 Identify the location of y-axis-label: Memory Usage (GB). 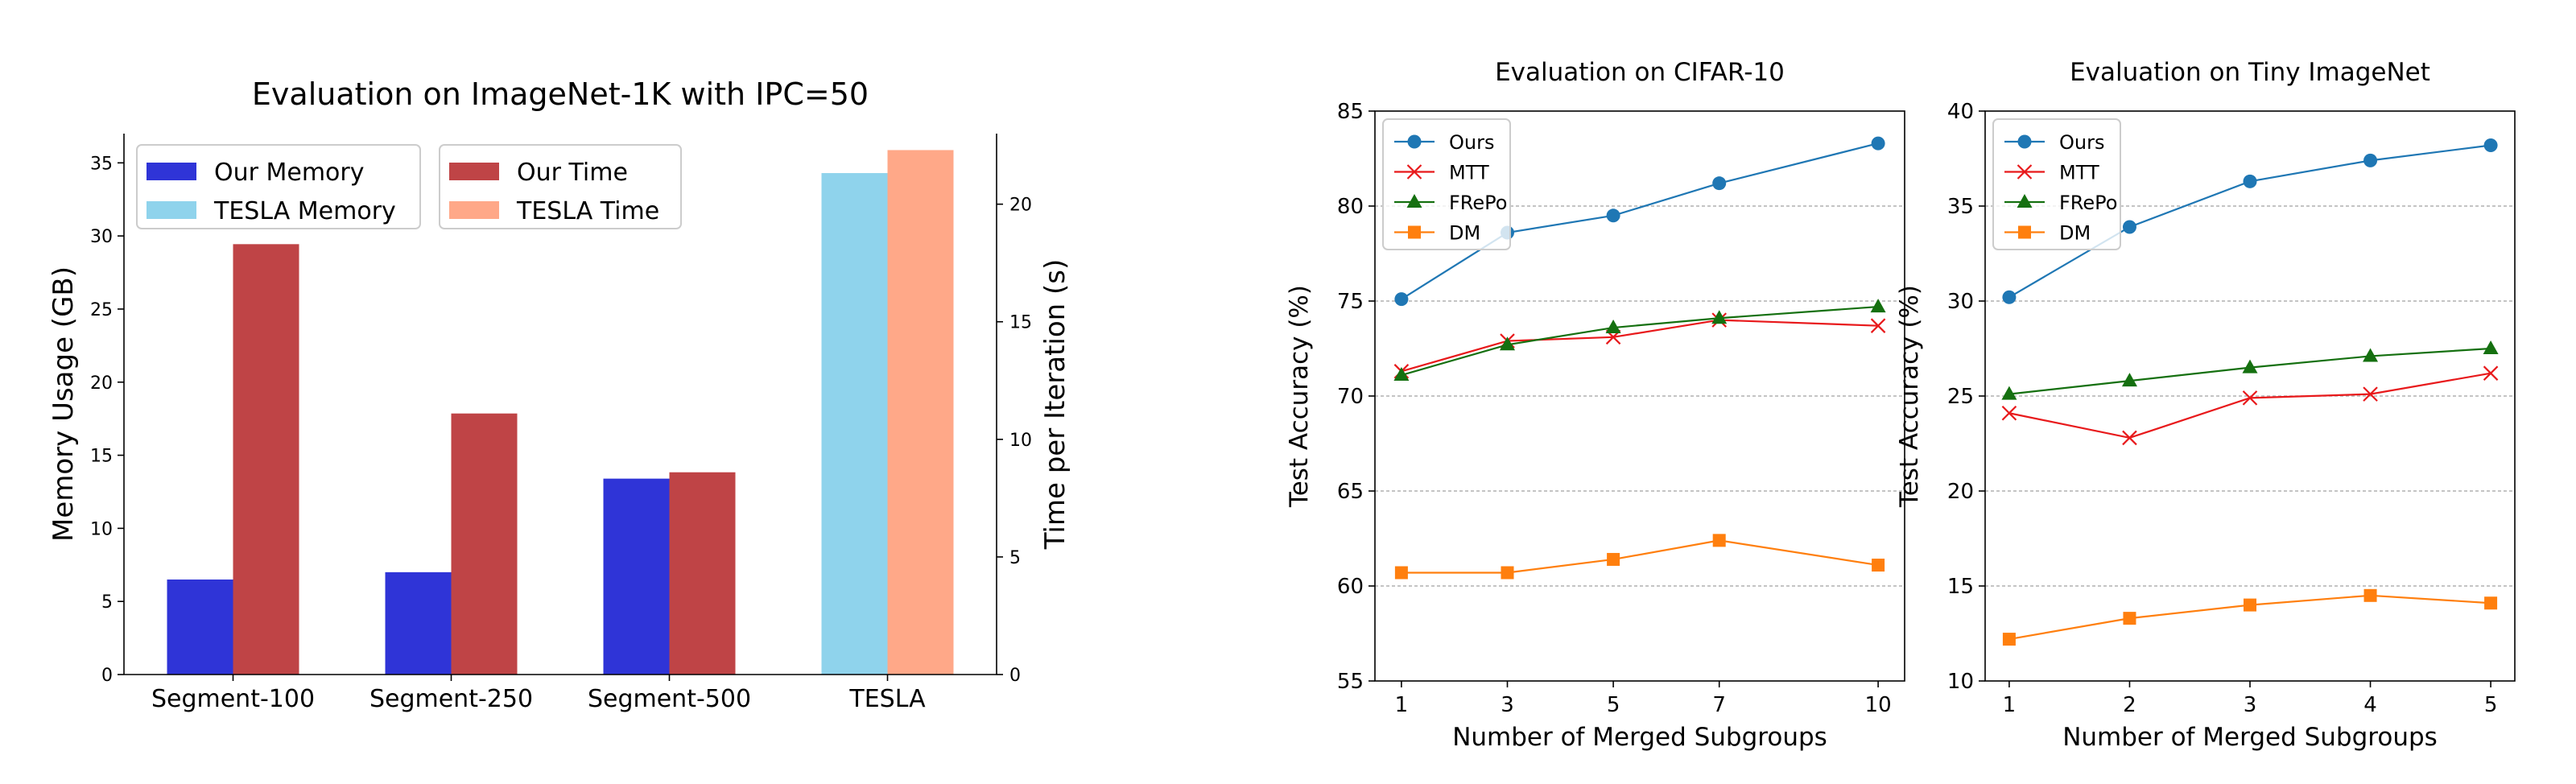
(63, 404).